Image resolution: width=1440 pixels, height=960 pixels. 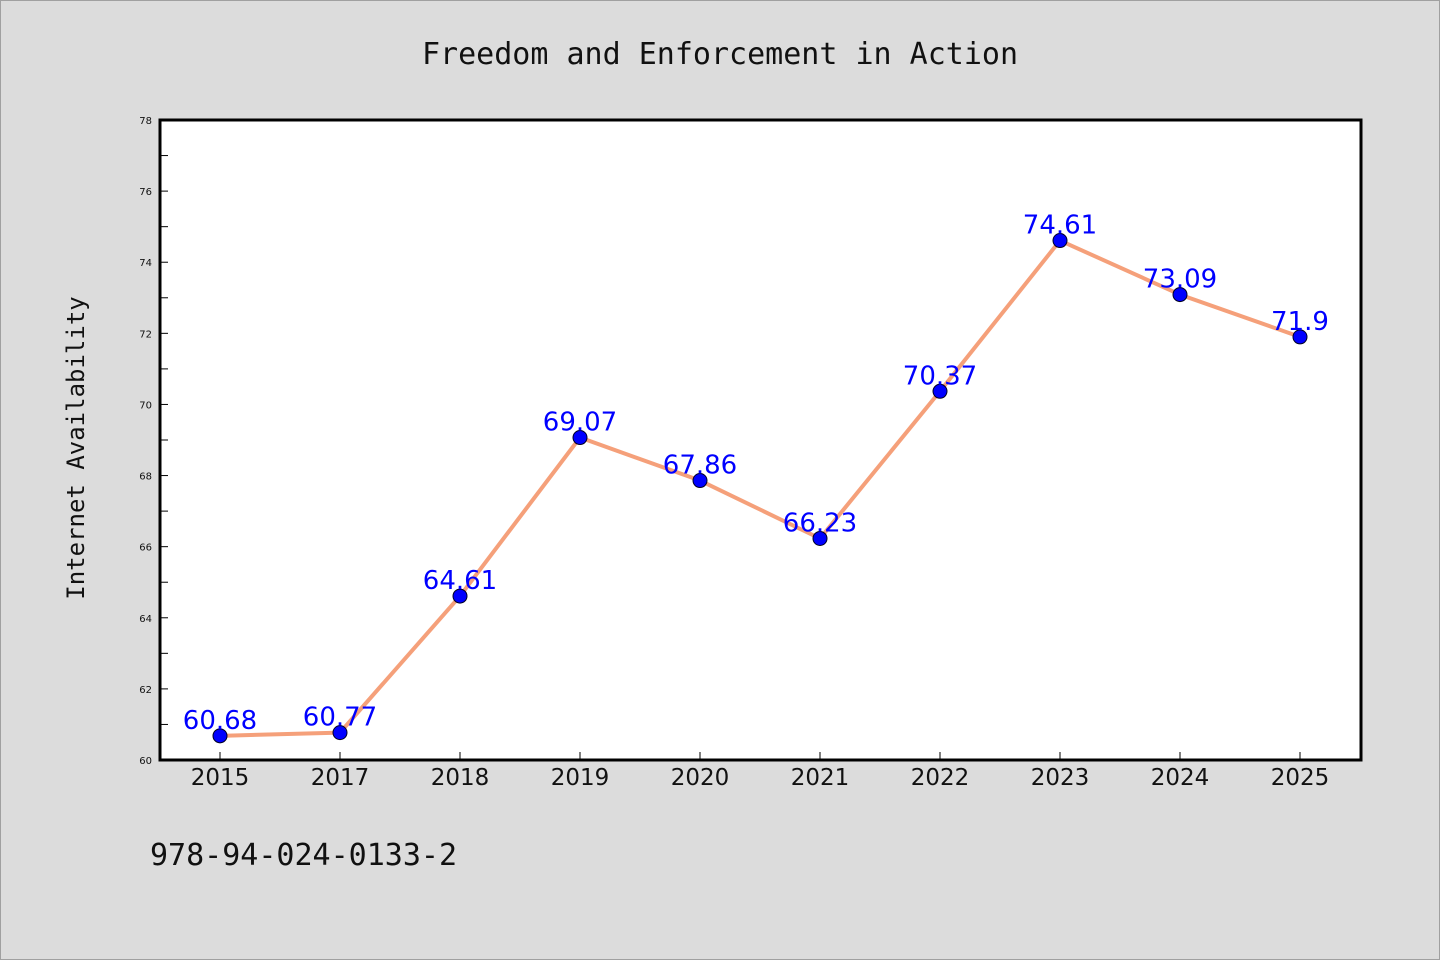 I want to click on x-tick-label: 2018, so click(x=460, y=778).